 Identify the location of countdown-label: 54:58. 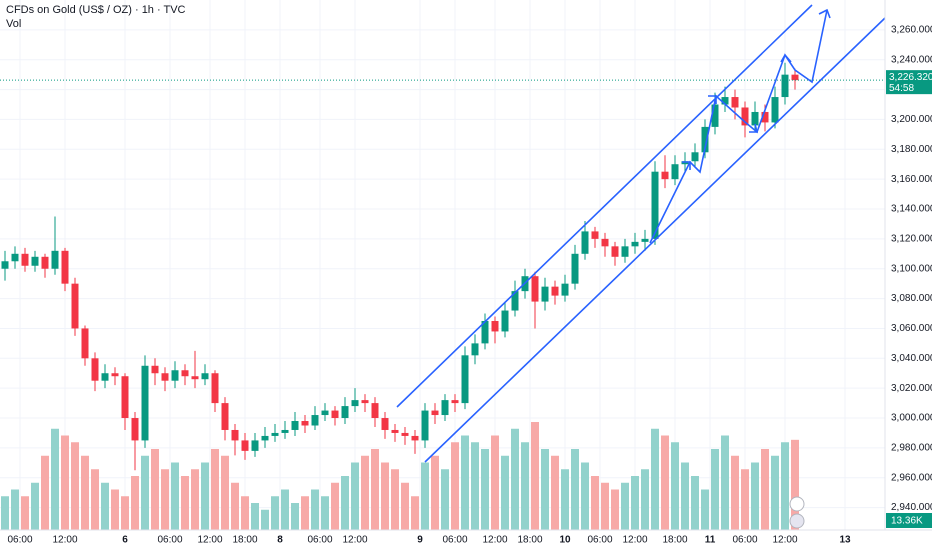
(901, 88).